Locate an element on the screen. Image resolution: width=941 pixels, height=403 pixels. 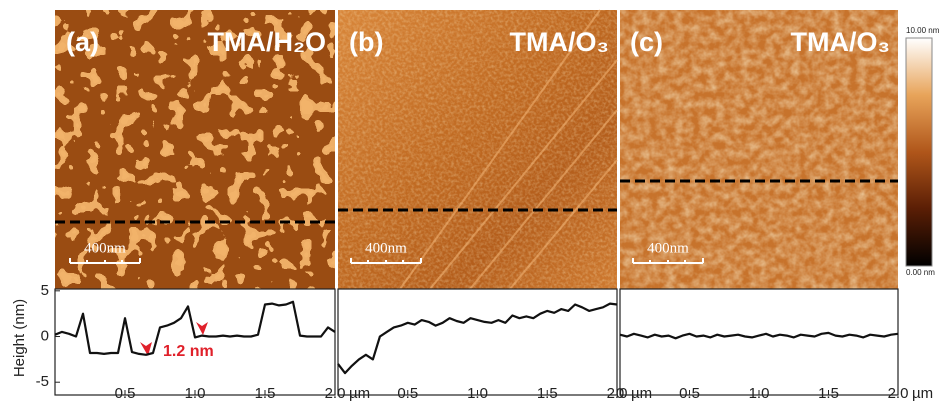
y-axis-label: Height (nm) is located at coordinates (19, 338).